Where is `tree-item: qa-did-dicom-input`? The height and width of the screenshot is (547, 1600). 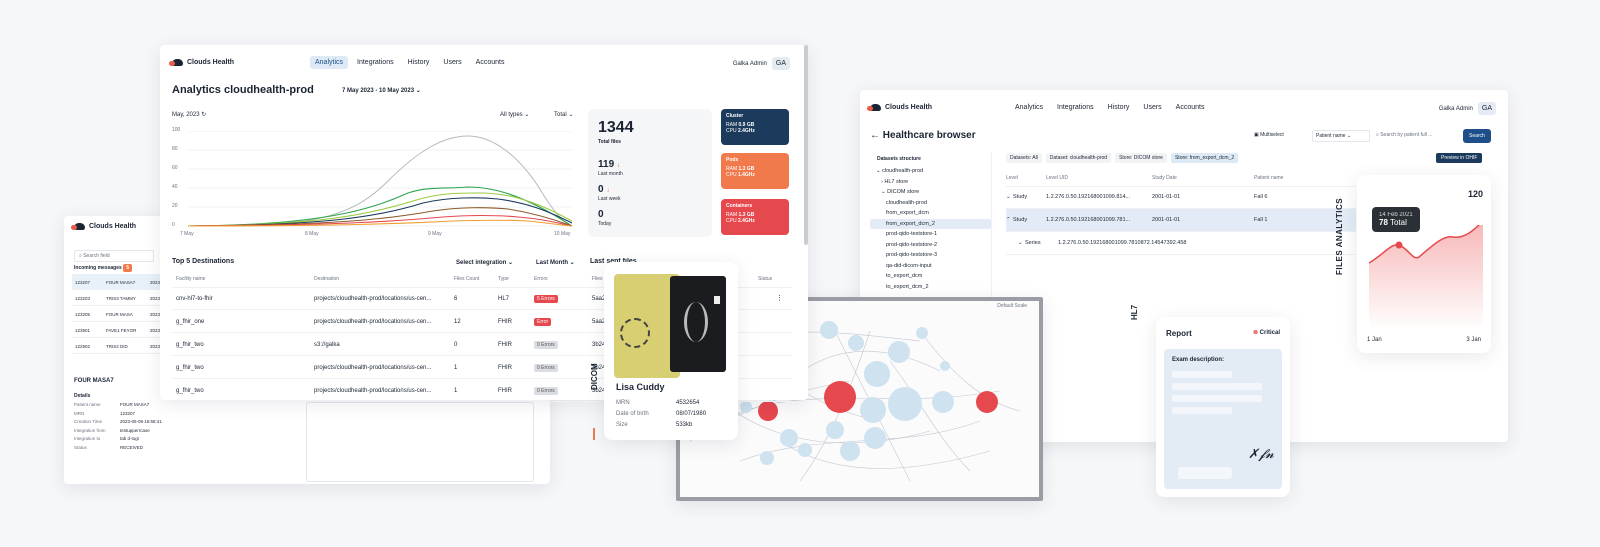
tree-item: qa-did-dicom-input is located at coordinates (930, 266).